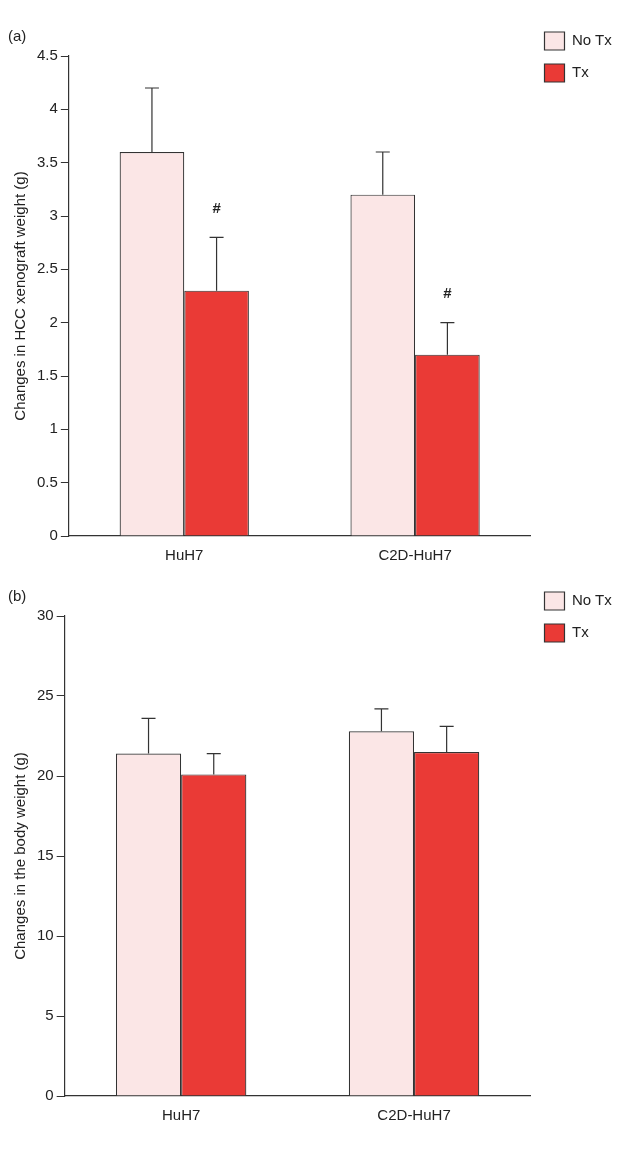 Image resolution: width=634 pixels, height=1151 pixels. I want to click on y-tick-label: 15, so click(45, 855).